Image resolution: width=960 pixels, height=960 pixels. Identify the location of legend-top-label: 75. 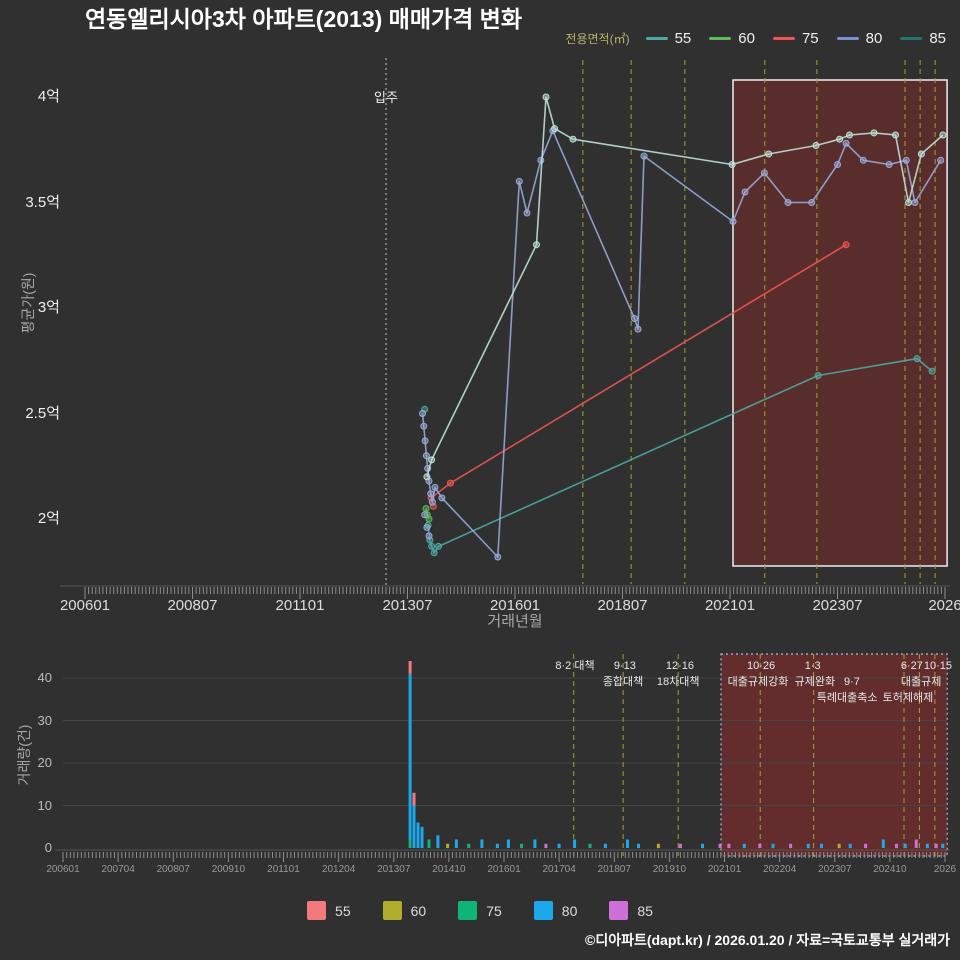
(810, 38).